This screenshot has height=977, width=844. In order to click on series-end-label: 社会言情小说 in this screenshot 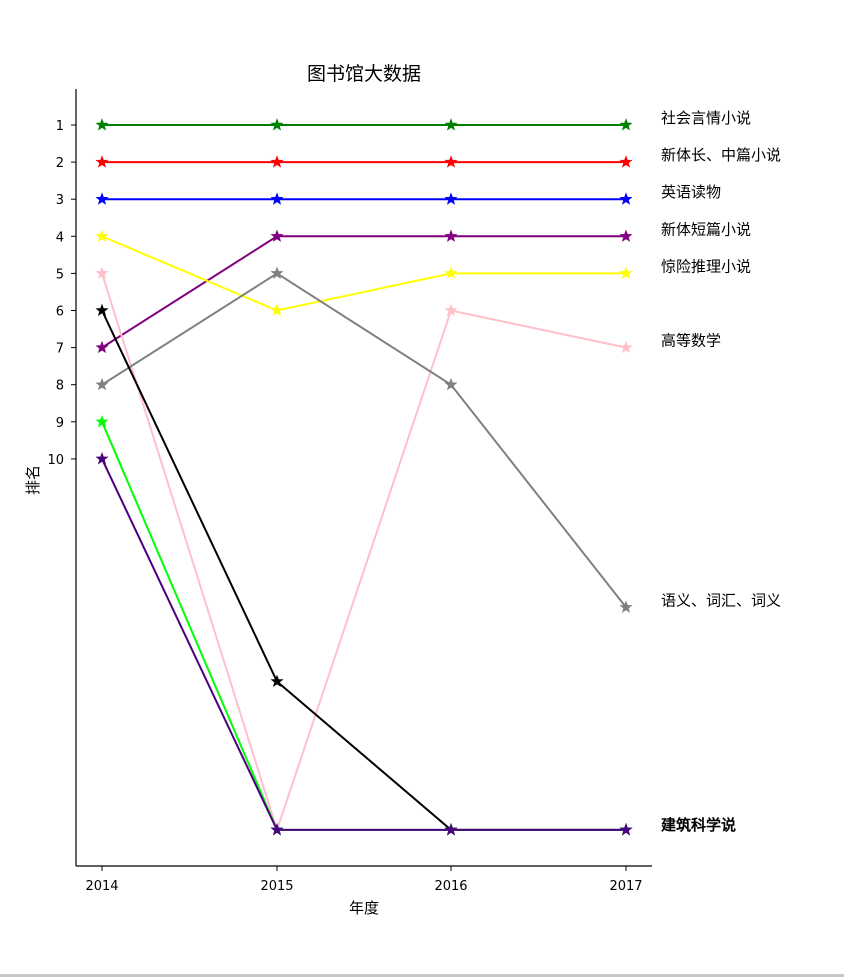, I will do `click(706, 118)`.